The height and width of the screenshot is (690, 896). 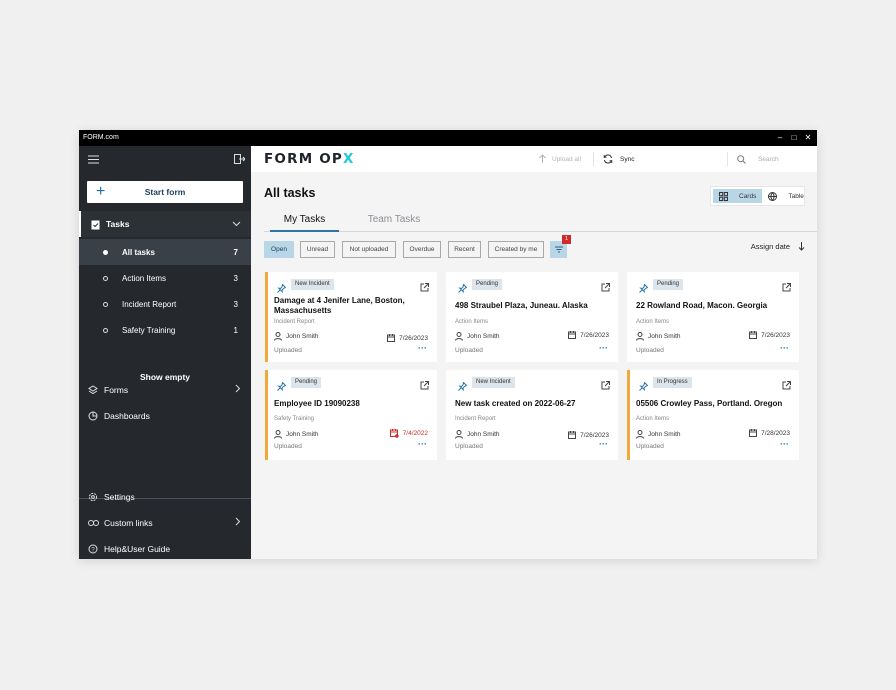 I want to click on upload-all-button: Upload all, so click(x=559, y=159).